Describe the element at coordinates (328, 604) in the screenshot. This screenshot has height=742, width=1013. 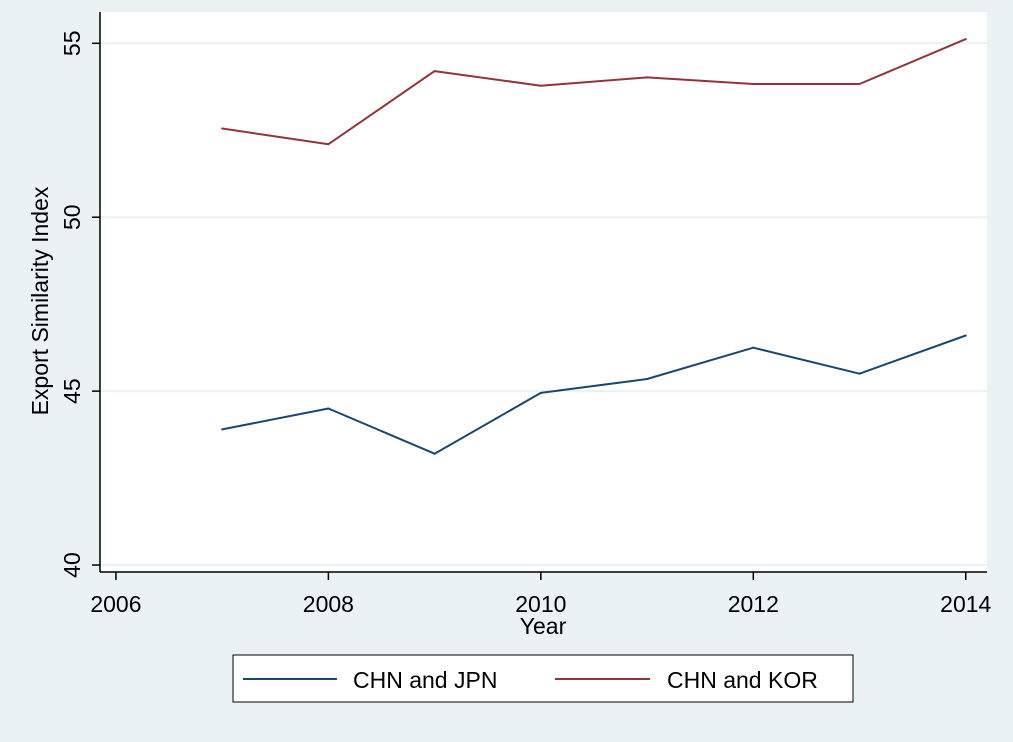
I see `x-tick-label: 2008` at that location.